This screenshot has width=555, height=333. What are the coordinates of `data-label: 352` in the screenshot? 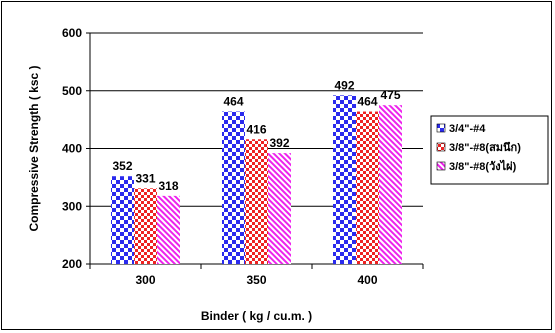 It's located at (122, 166).